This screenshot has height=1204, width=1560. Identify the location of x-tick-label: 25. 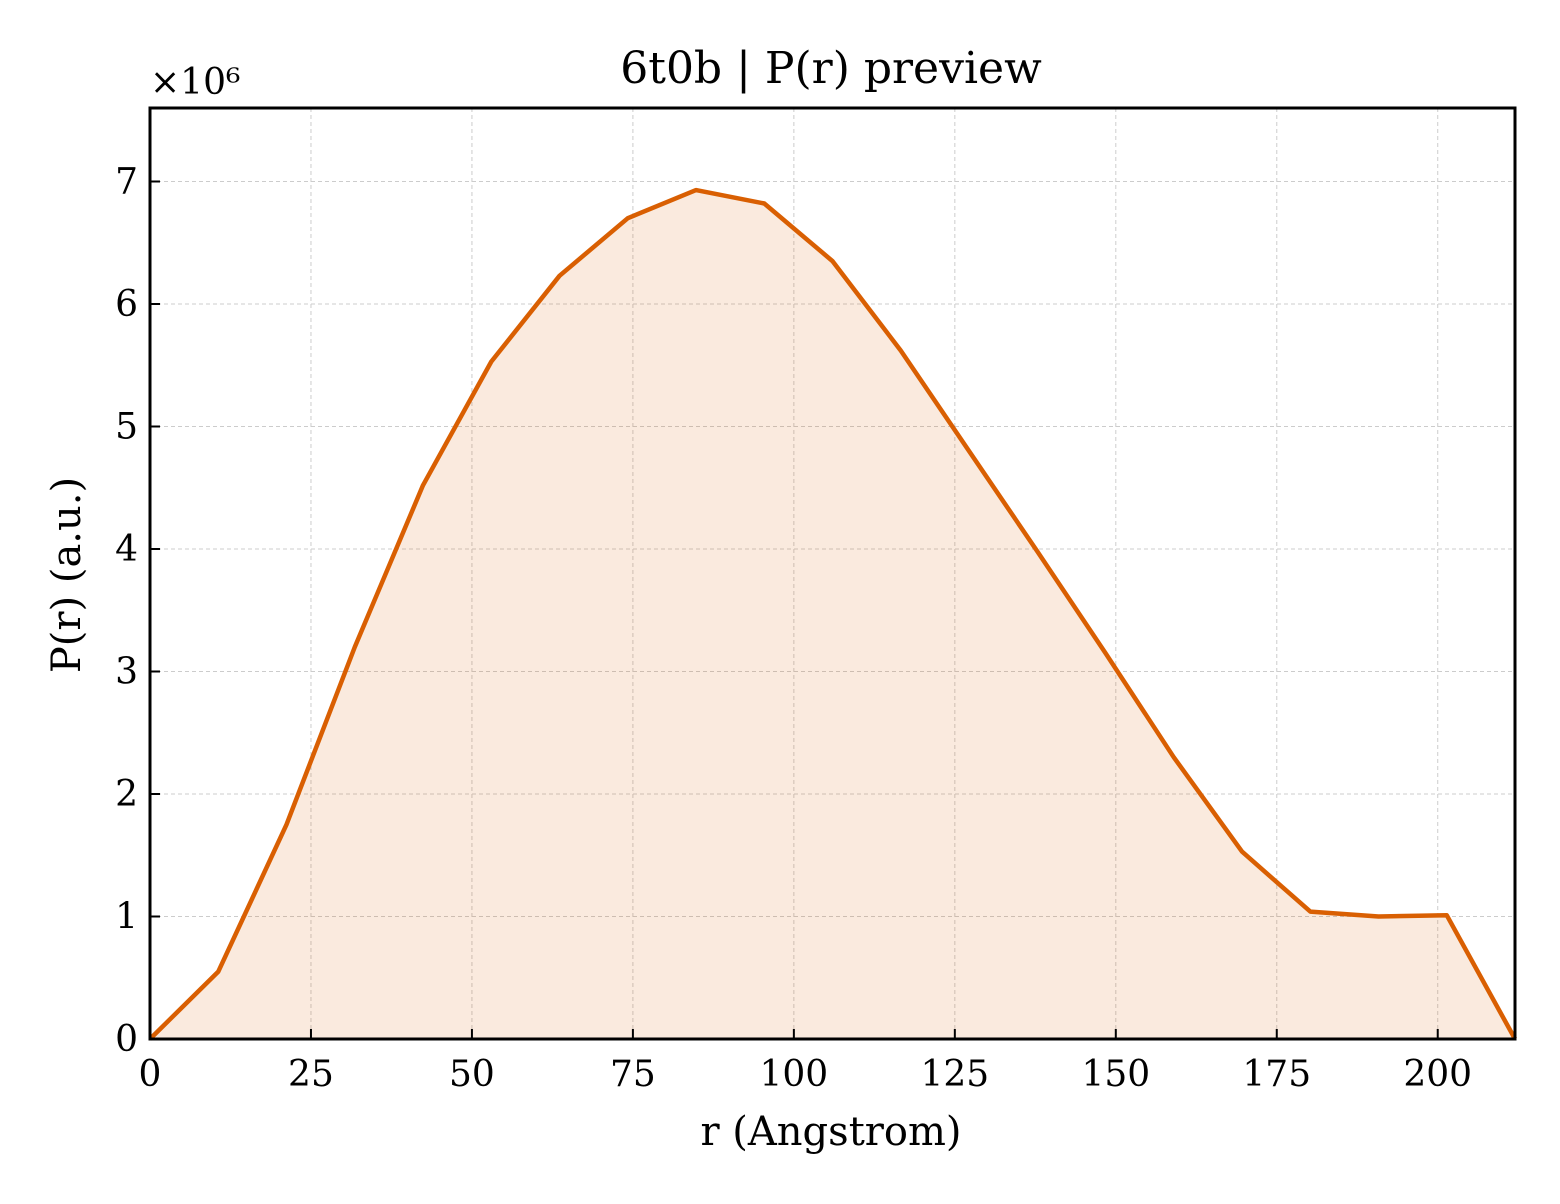
(311, 1074).